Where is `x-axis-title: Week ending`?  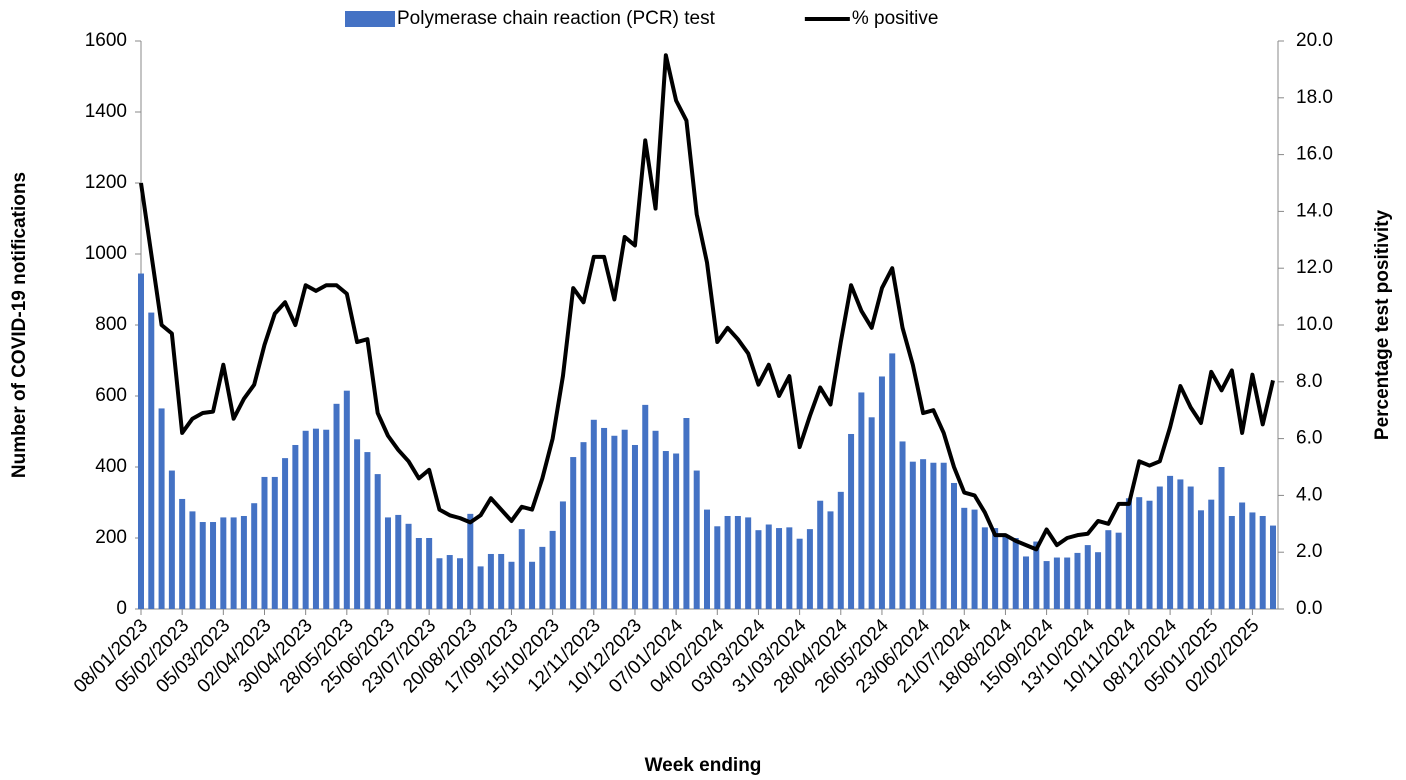 x-axis-title: Week ending is located at coordinates (703, 765).